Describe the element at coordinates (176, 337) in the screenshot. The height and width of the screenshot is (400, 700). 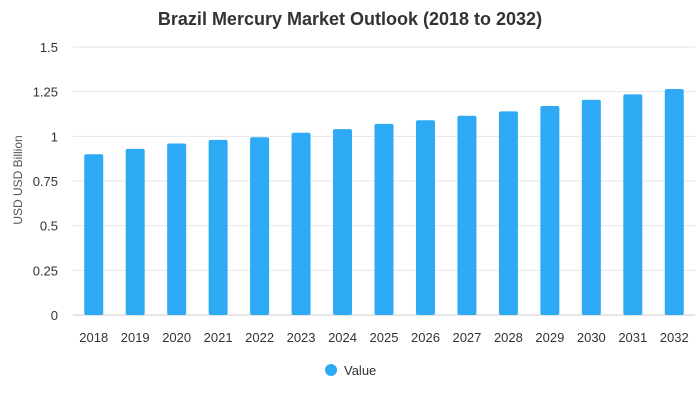
I see `x-tick-label: 2020` at that location.